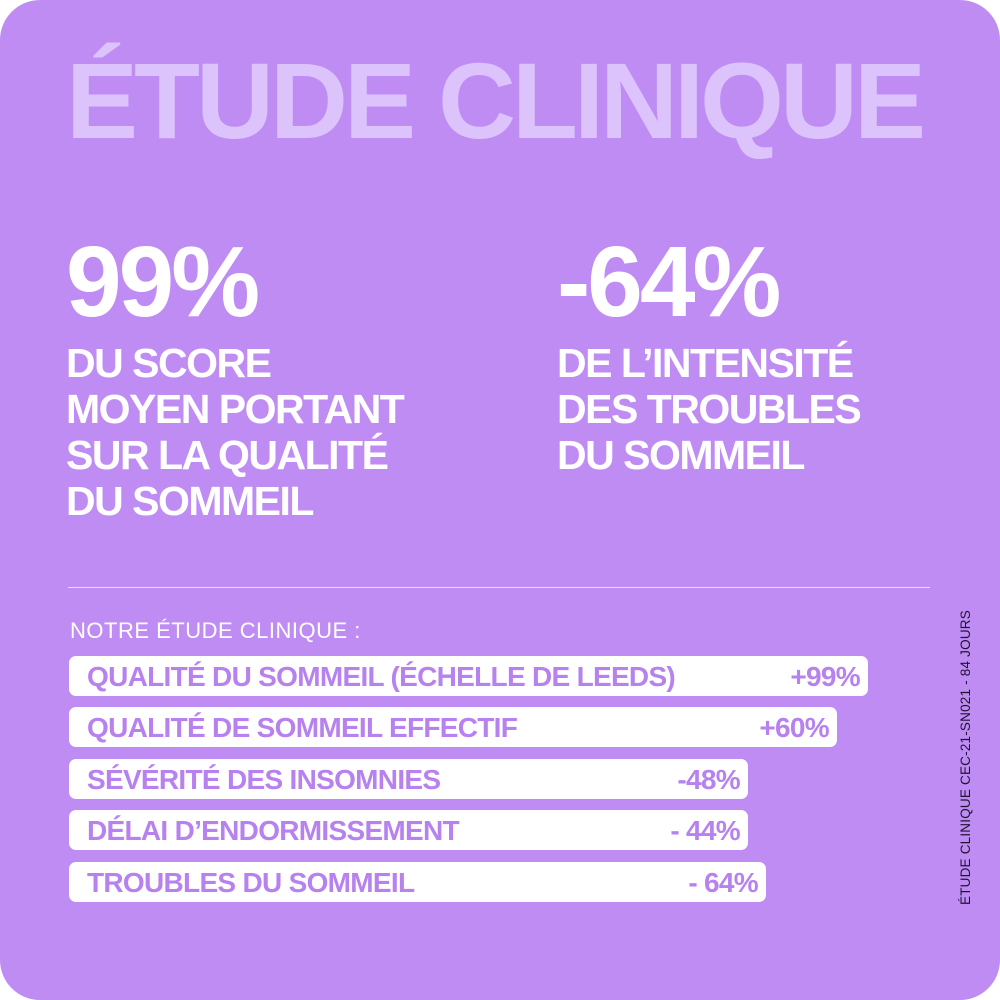 This screenshot has height=1000, width=1000. Describe the element at coordinates (705, 830) in the screenshot. I see `result-value: - 44%` at that location.